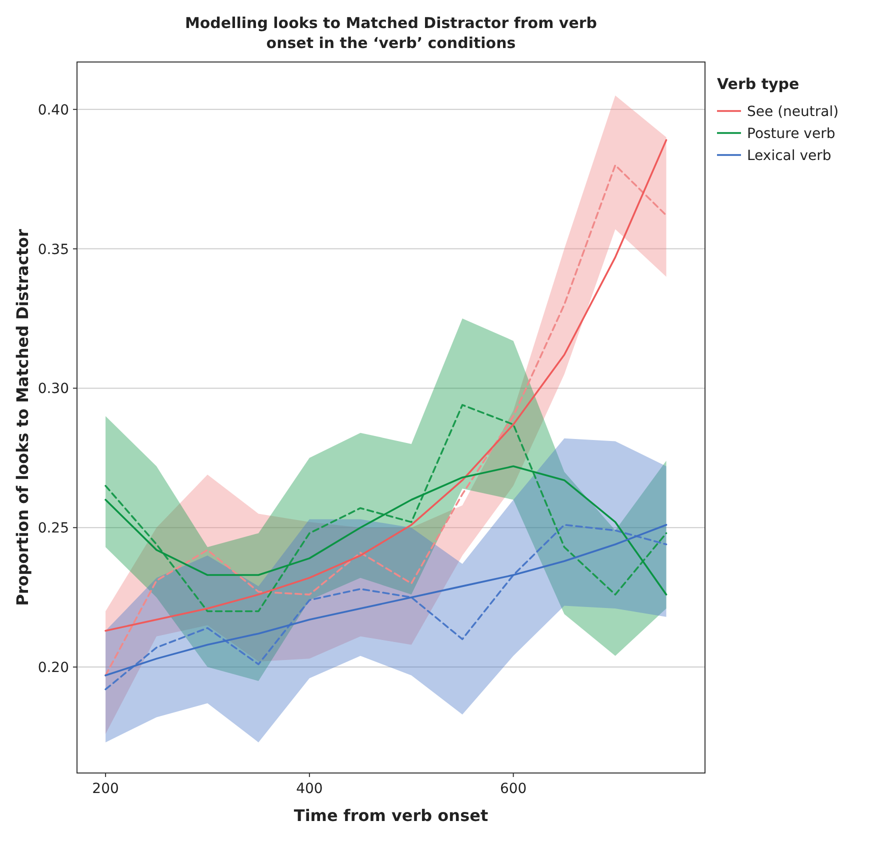  Describe the element at coordinates (513, 789) in the screenshot. I see `x-tick-label: 600` at that location.